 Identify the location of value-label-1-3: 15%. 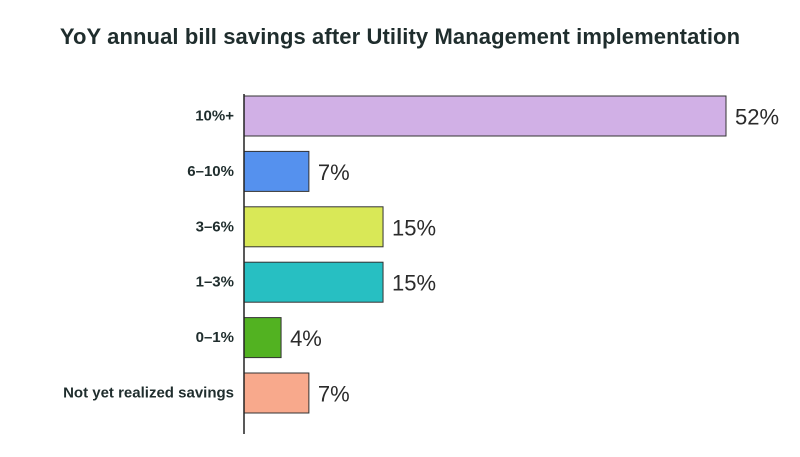
(414, 283).